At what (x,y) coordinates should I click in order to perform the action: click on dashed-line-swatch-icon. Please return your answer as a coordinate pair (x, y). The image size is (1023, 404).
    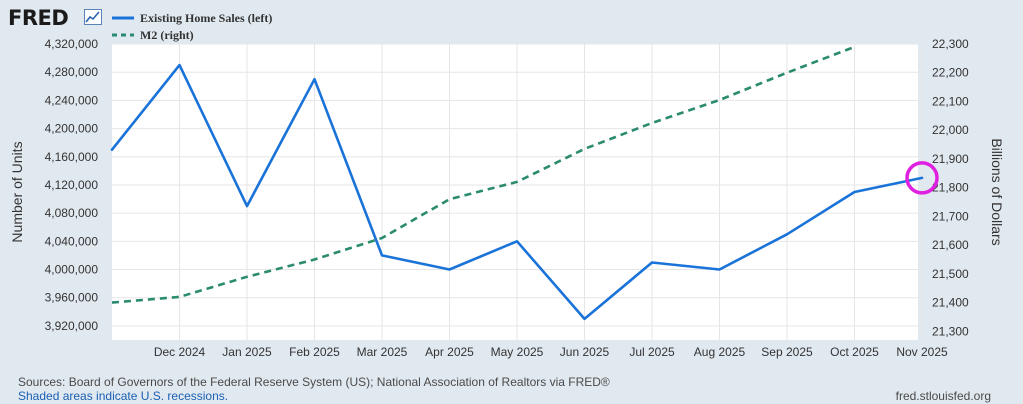
    Looking at the image, I should click on (123, 35).